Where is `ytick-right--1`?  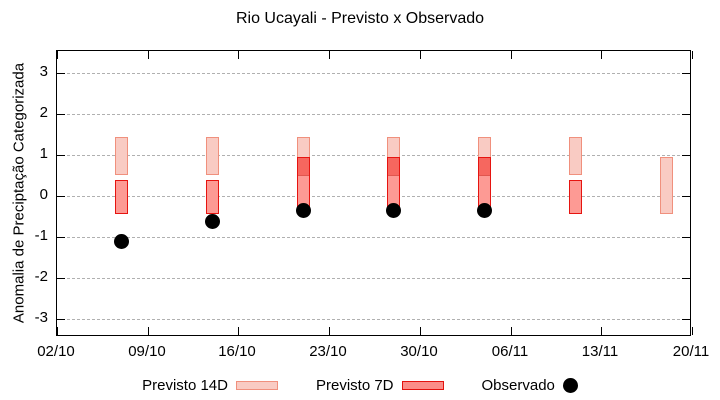 ytick-right--1 is located at coordinates (686, 237).